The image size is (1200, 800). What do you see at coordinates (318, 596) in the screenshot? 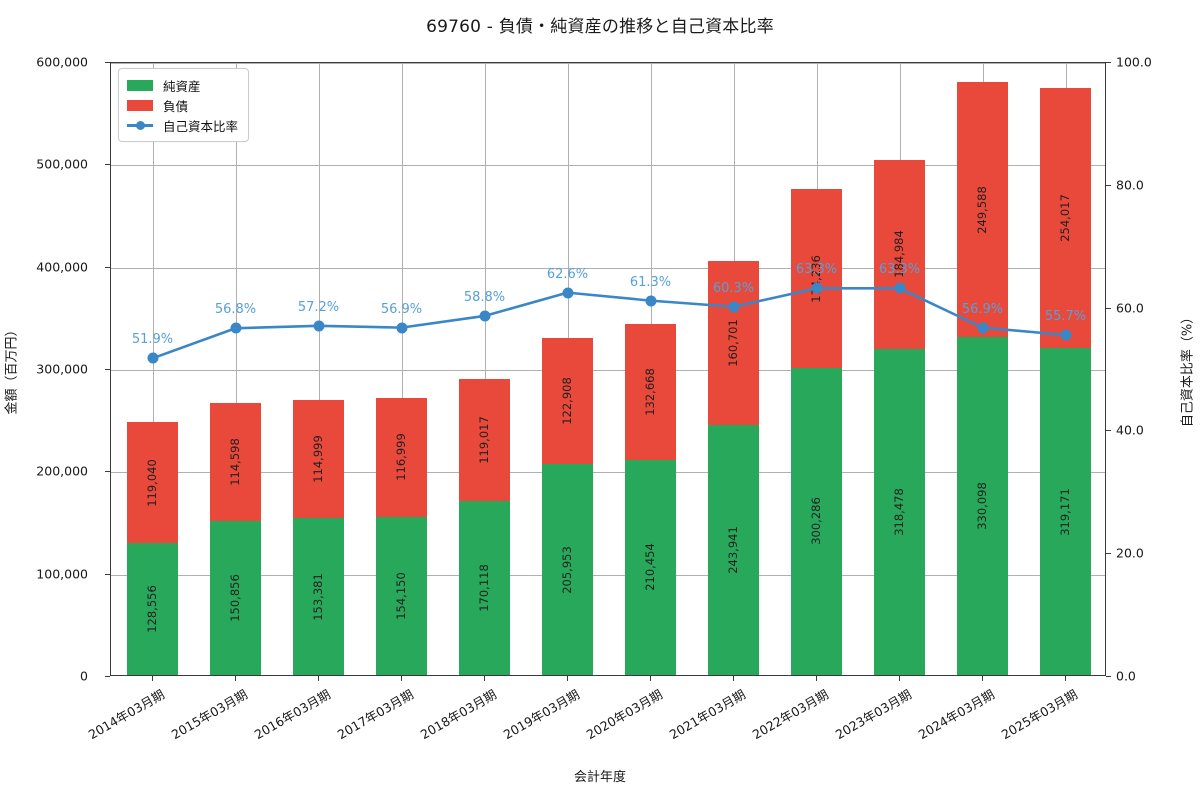
I see `bar-segment-equity: 153,381` at bounding box center [318, 596].